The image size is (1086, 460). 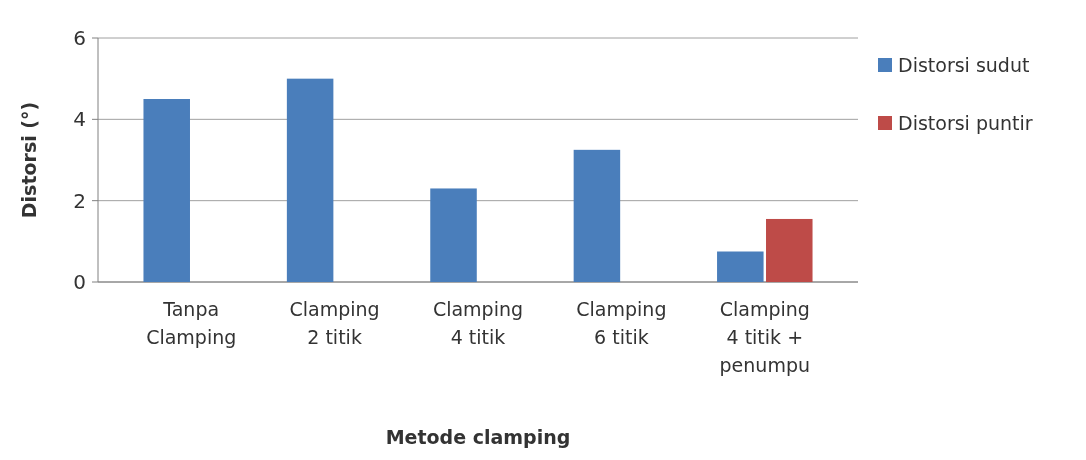 What do you see at coordinates (191, 323) in the screenshot?
I see `x-tick-label: Tanpa Clamping` at bounding box center [191, 323].